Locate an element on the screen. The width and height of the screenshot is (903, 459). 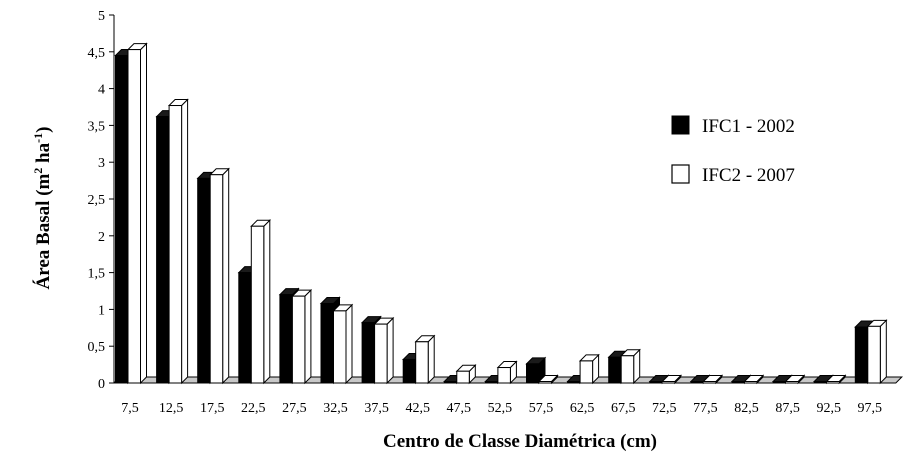
legend: IFC1 - 2002 IFC2 - 2007 is located at coordinates (733, 150).